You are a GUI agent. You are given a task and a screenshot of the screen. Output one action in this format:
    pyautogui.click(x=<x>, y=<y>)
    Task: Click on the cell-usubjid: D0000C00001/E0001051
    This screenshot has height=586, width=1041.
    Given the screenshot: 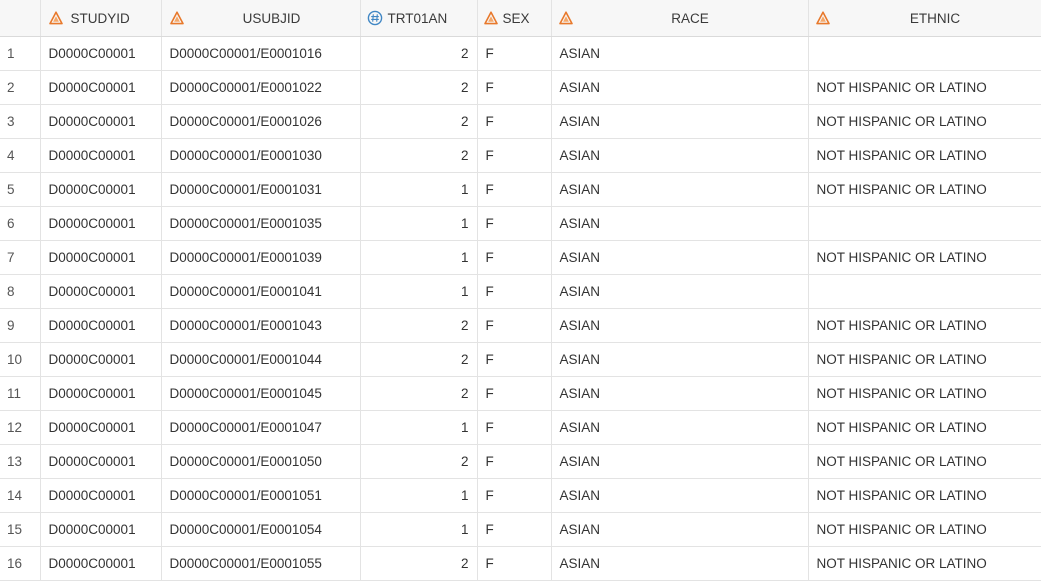 What is the action you would take?
    pyautogui.click(x=261, y=495)
    